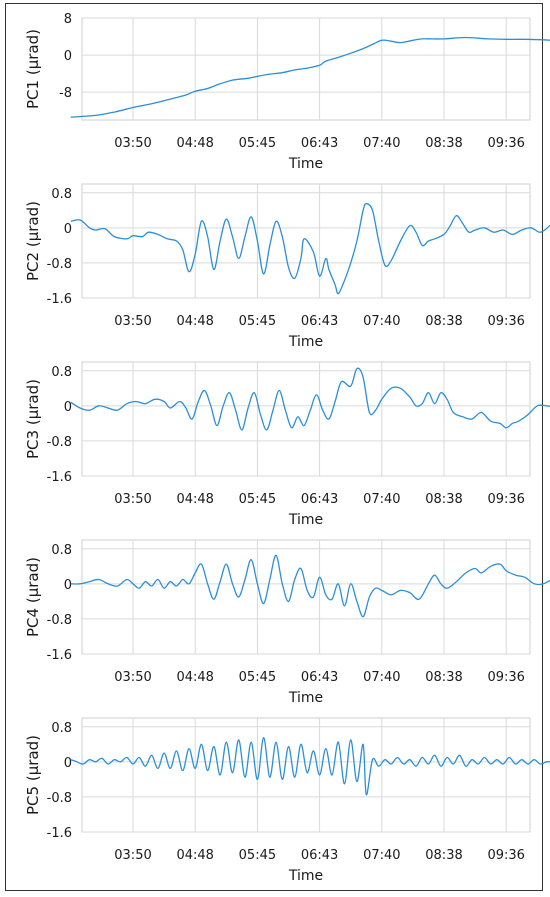  Describe the element at coordinates (33, 241) in the screenshot. I see `y-axis-label: PC2 (μrad)` at that location.